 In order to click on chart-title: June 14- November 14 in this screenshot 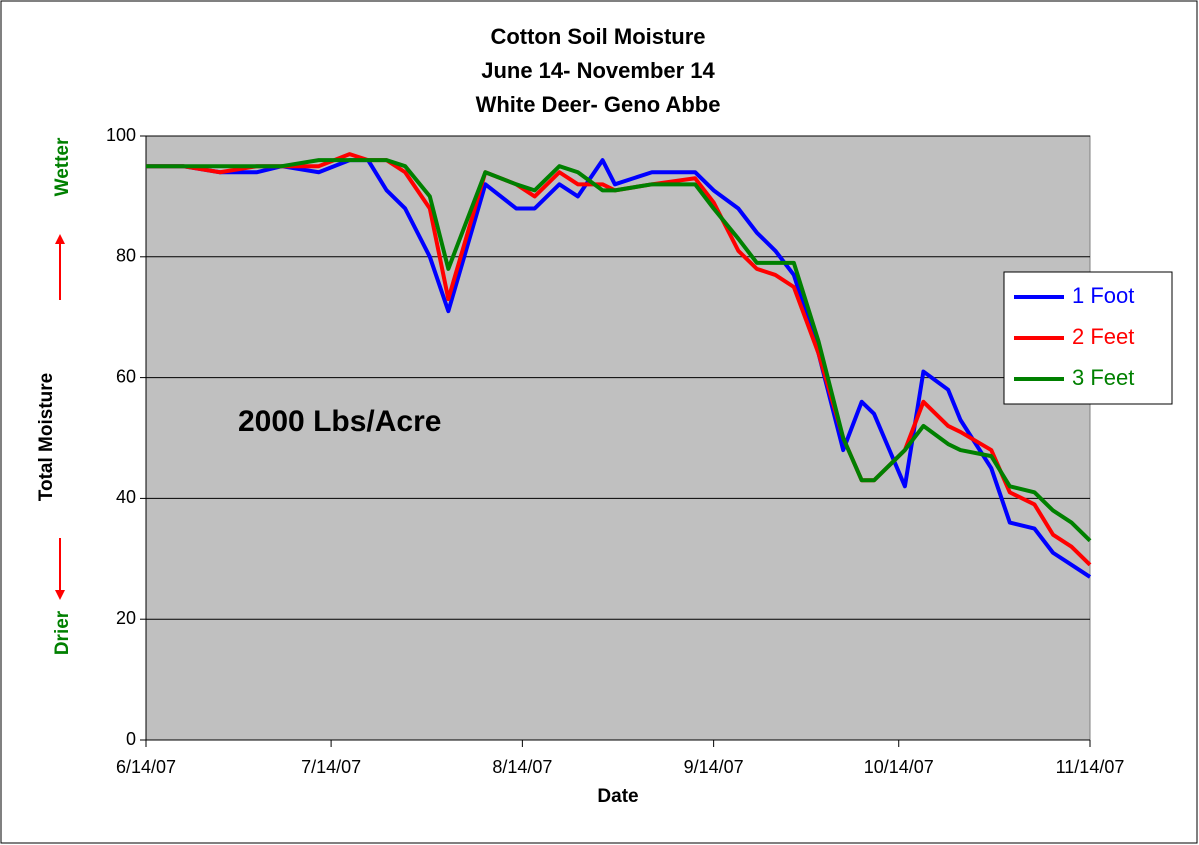, I will do `click(598, 70)`.